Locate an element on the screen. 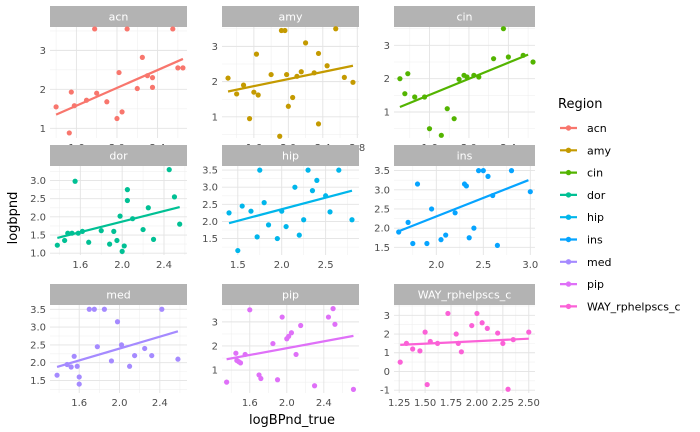 This screenshot has height=432, width=700. strip-amy is located at coordinates (290, 16).